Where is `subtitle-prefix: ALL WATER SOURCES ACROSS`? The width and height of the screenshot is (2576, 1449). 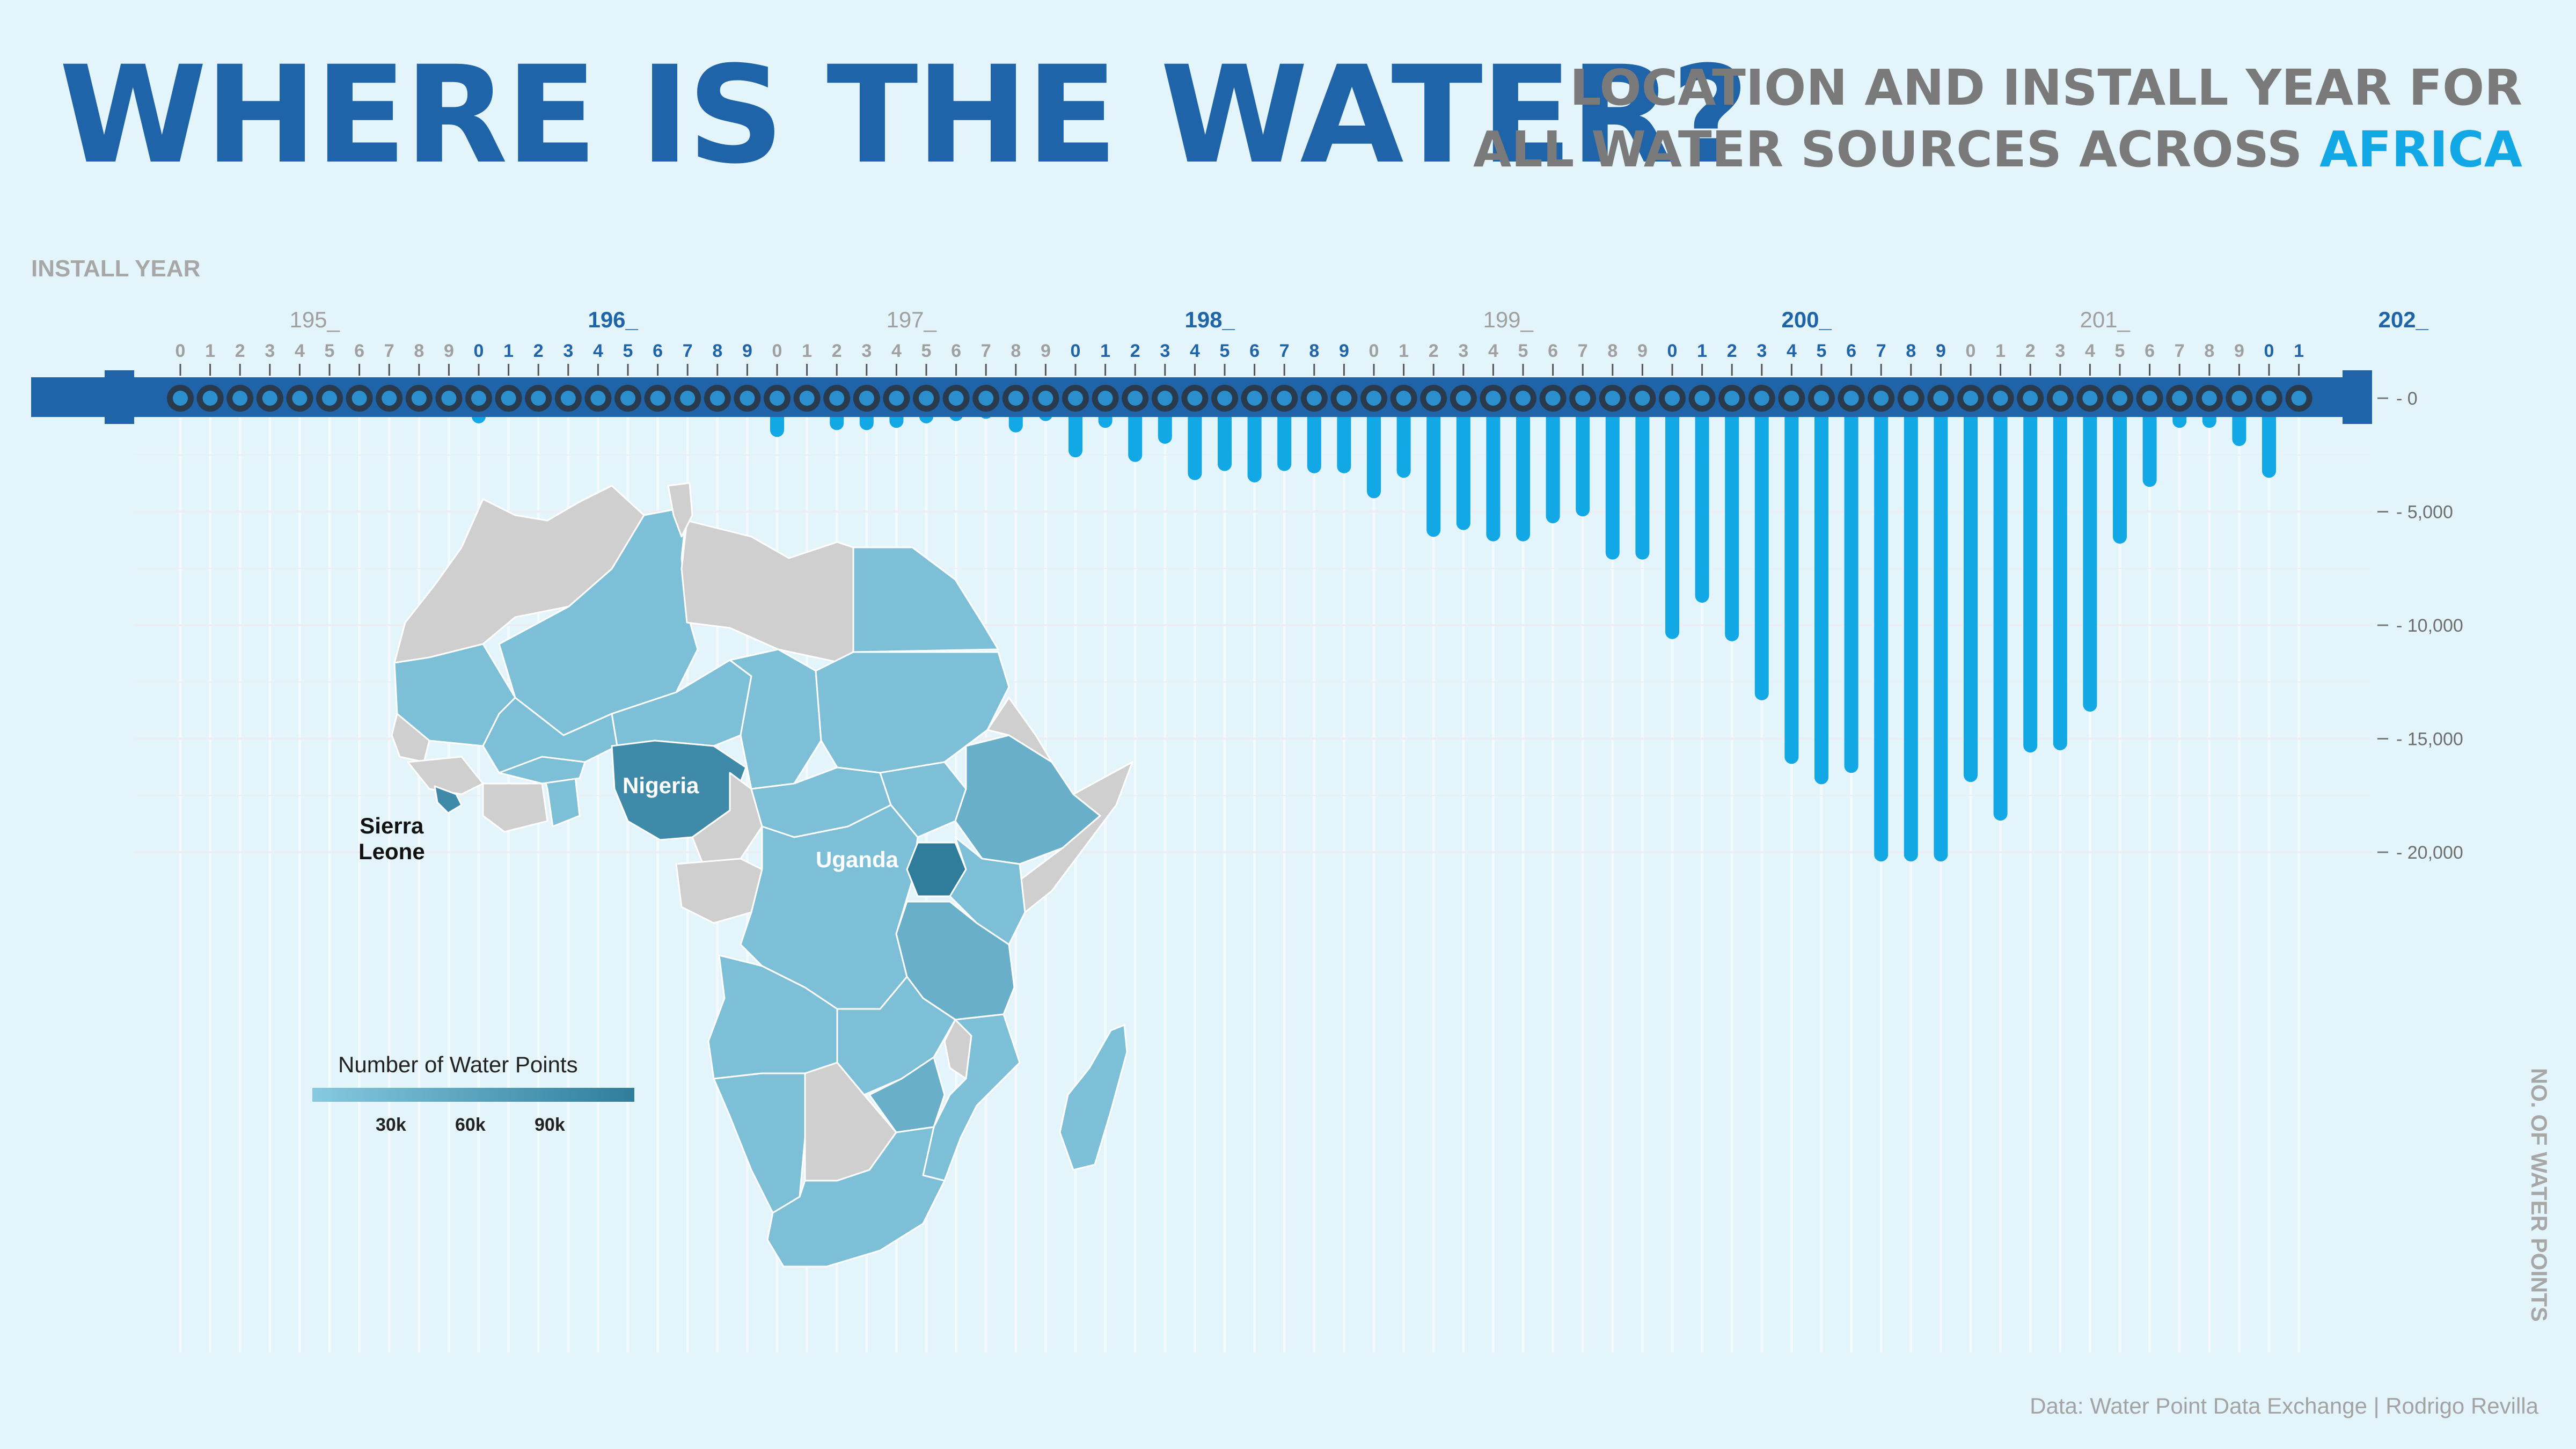
subtitle-prefix: ALL WATER SOURCES ACROSS is located at coordinates (1896, 149).